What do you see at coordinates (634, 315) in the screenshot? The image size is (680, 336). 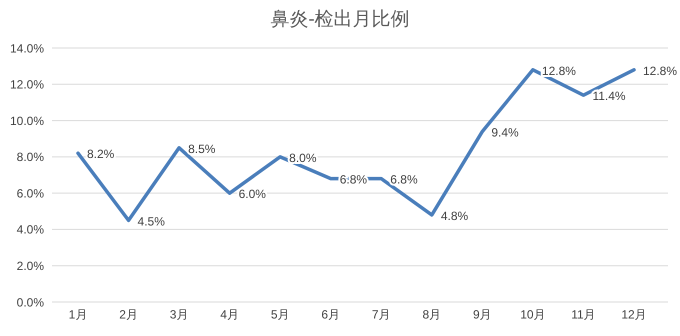 I see `x-tick-label: 12月` at bounding box center [634, 315].